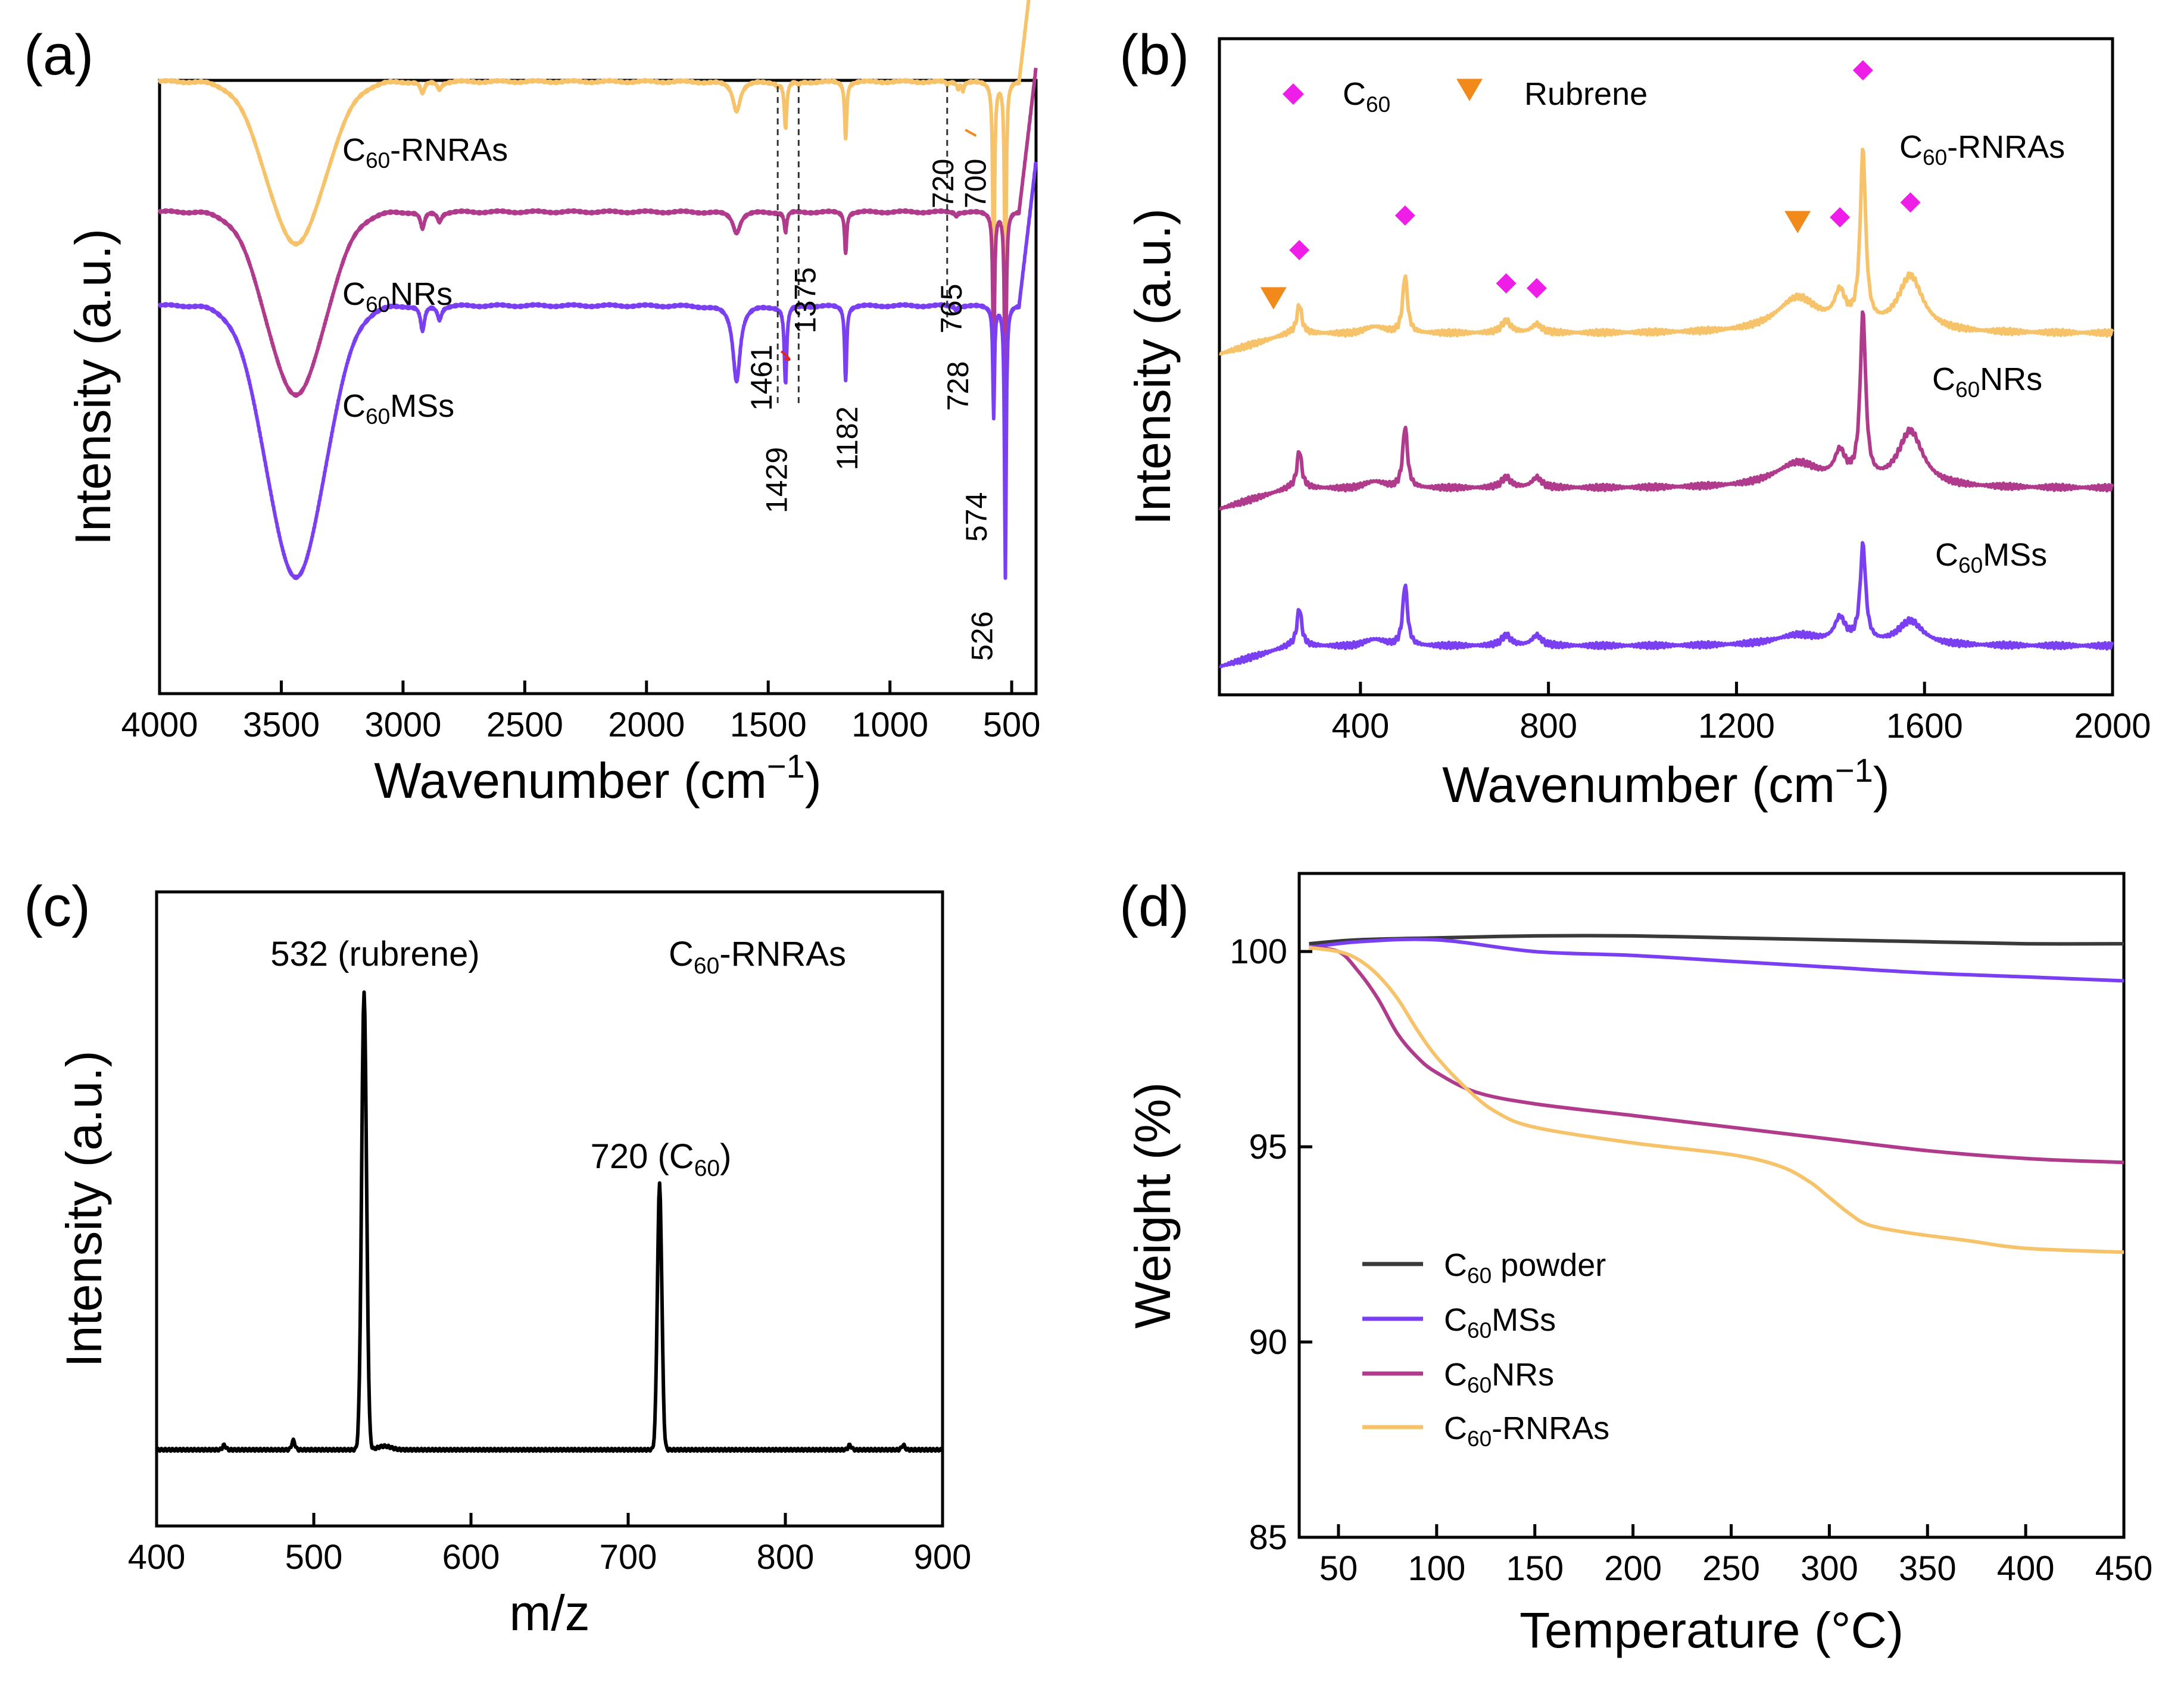 Image resolution: width=2184 pixels, height=1704 pixels. I want to click on panel-a-peak-label-728: 728, so click(958, 386).